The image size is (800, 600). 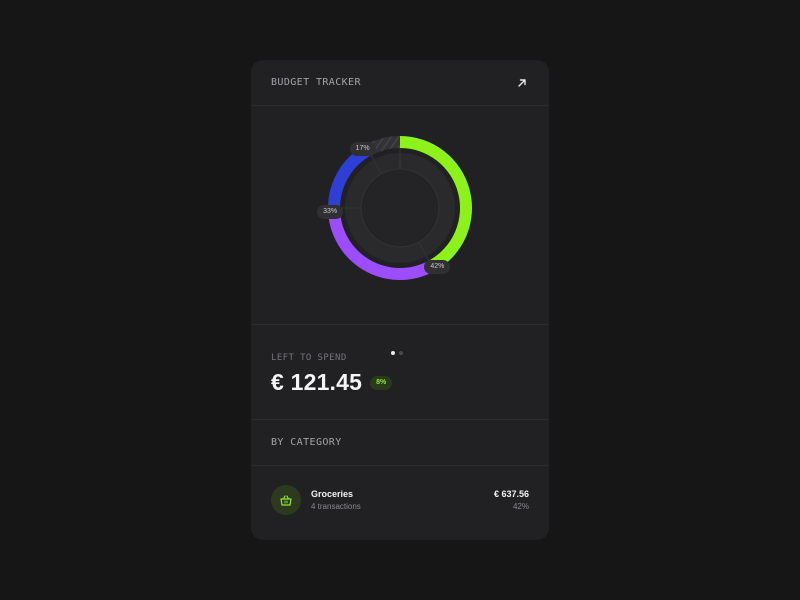 What do you see at coordinates (381, 382) in the screenshot?
I see `spend-change-badge: 8%` at bounding box center [381, 382].